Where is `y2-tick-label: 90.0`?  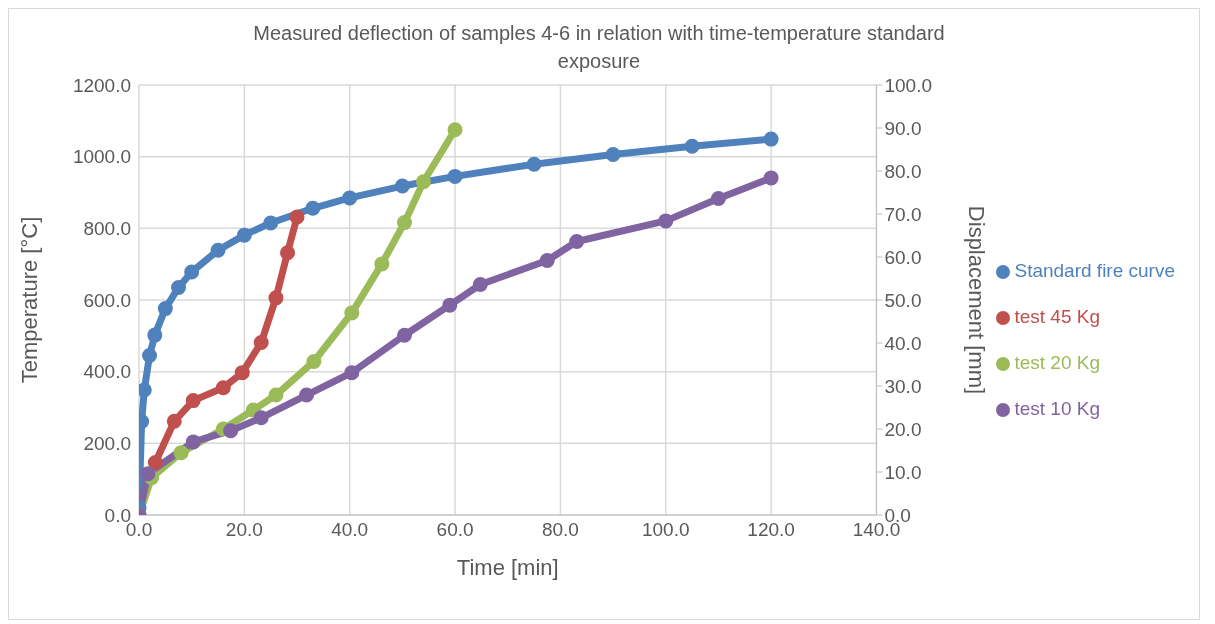
y2-tick-label: 90.0 is located at coordinates (903, 128).